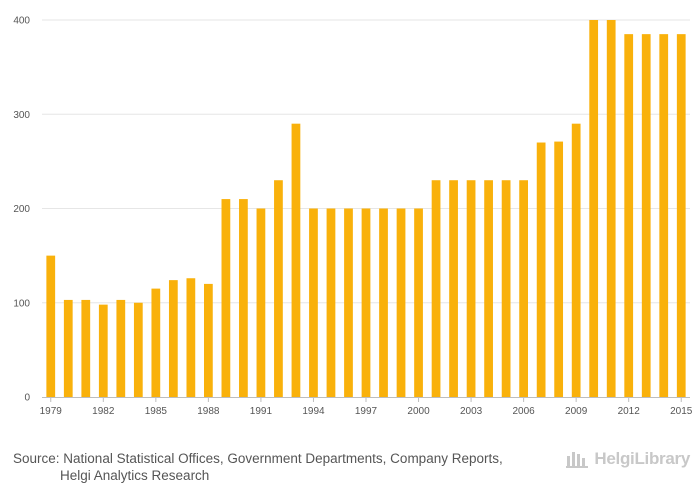 This screenshot has height=500, width=700. I want to click on bar-1979, so click(51, 326).